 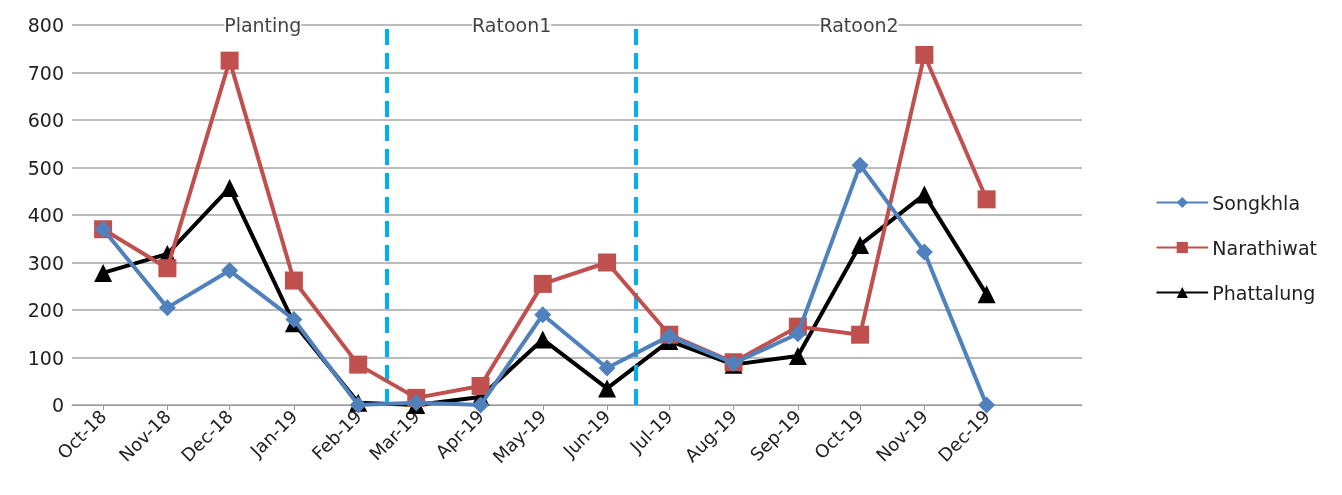 I want to click on y-tick-label: 700, so click(x=45, y=72).